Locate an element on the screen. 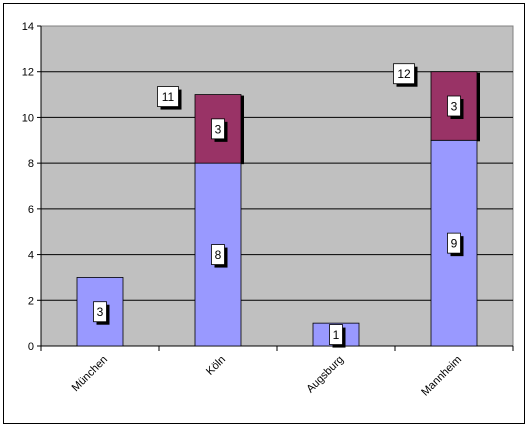  y-tick-label: 8 is located at coordinates (31, 164).